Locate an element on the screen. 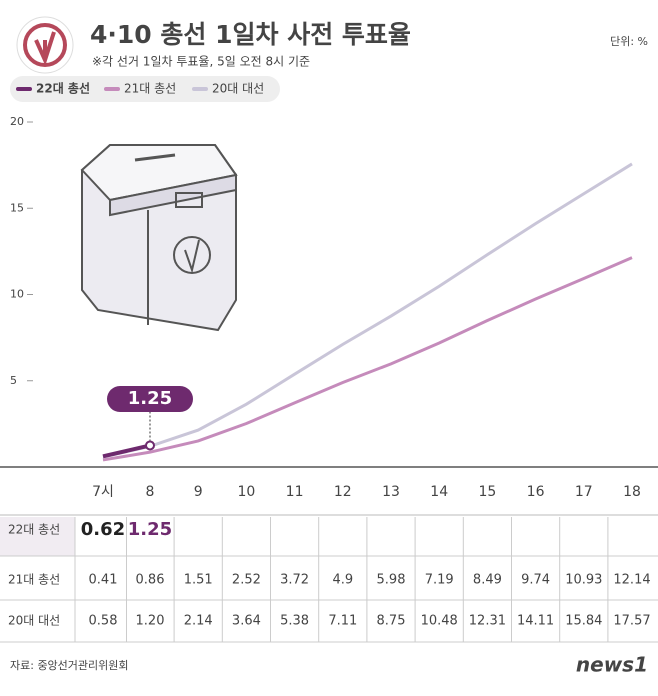  callout-box is located at coordinates (150, 399).